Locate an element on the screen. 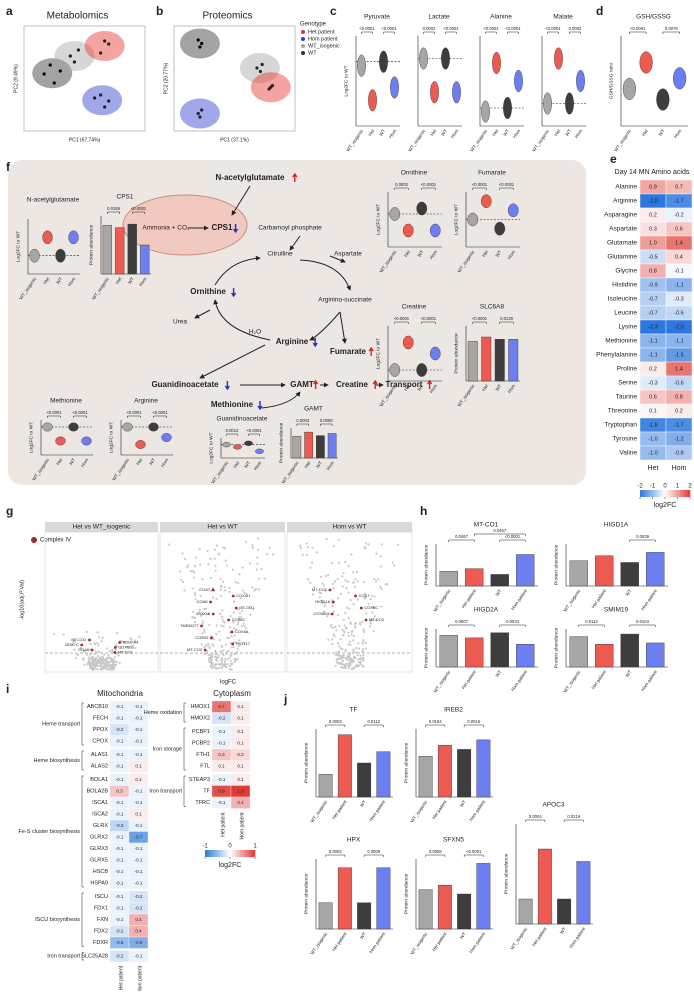 This screenshot has height=996, width=694. change-arrow is located at coordinates (227, 386).